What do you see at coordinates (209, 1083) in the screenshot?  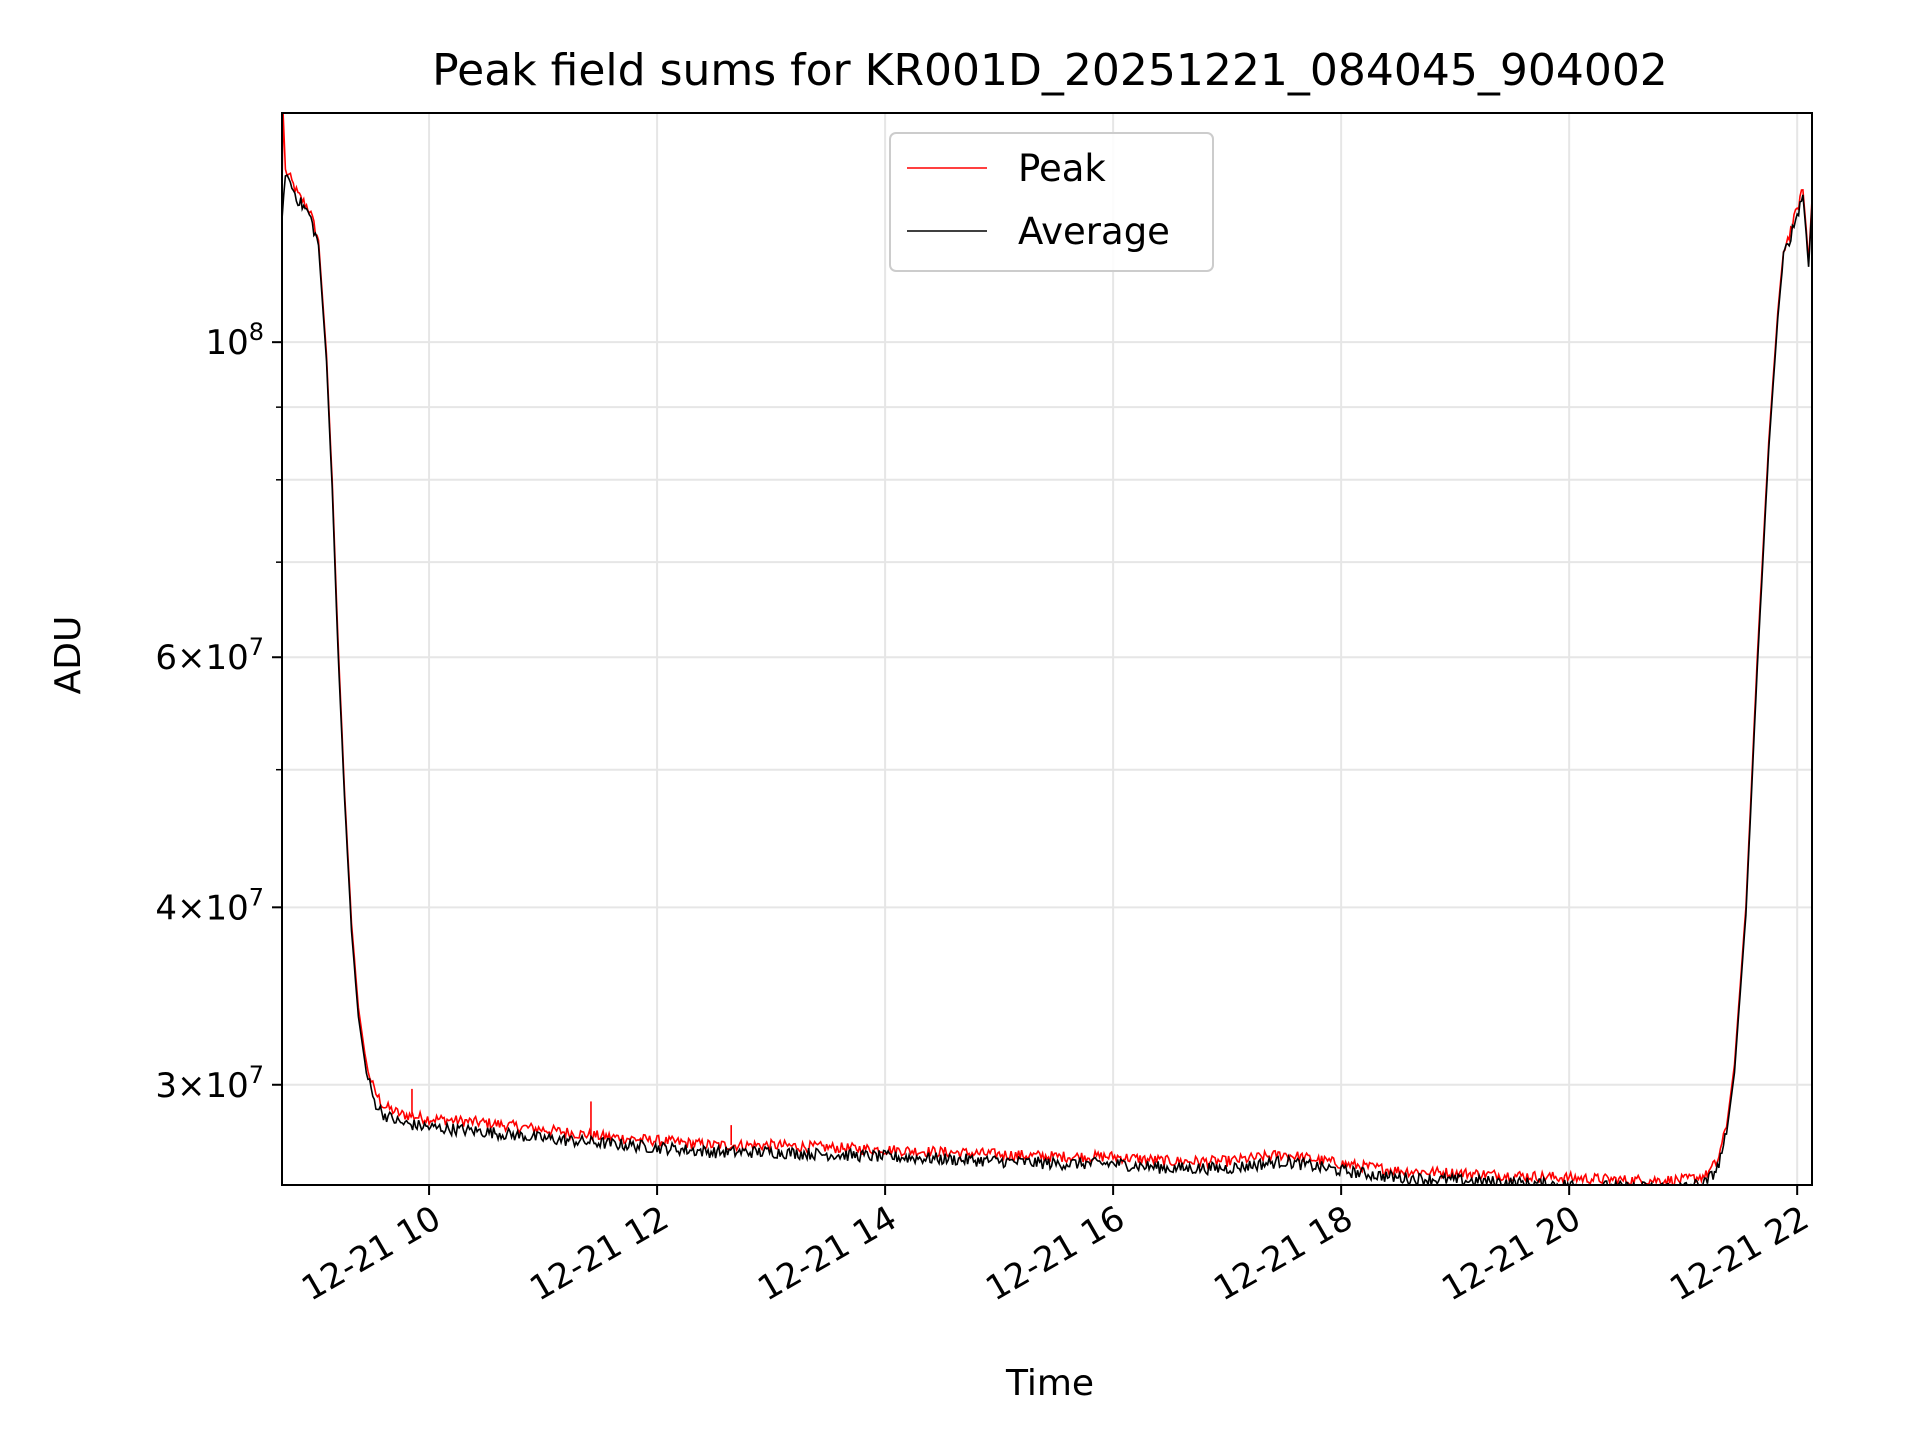 I see `y-tick-label: 3×107` at bounding box center [209, 1083].